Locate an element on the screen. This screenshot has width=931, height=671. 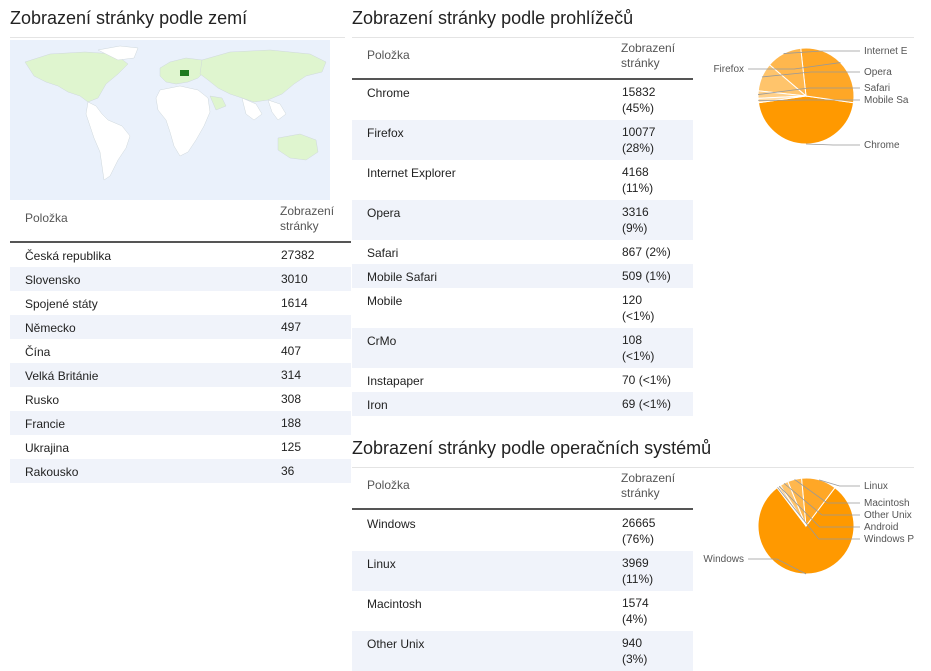
countries-row-views: 27382 is located at coordinates (297, 255).